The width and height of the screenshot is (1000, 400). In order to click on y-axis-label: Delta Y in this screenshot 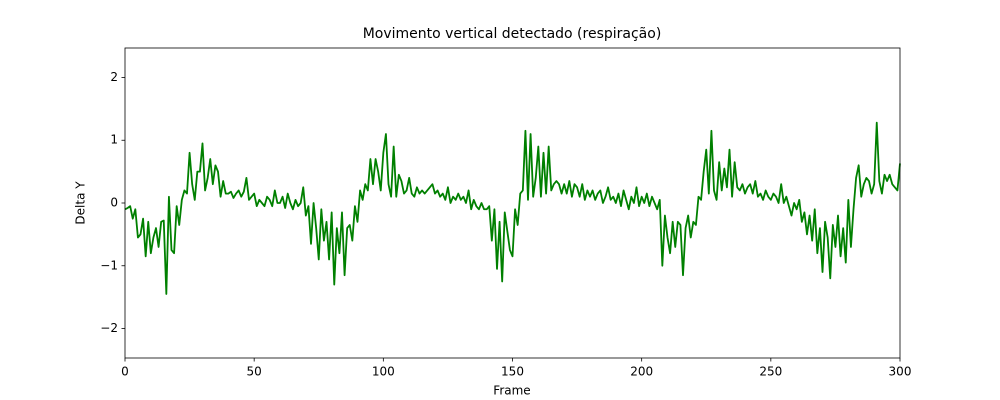, I will do `click(81, 203)`.